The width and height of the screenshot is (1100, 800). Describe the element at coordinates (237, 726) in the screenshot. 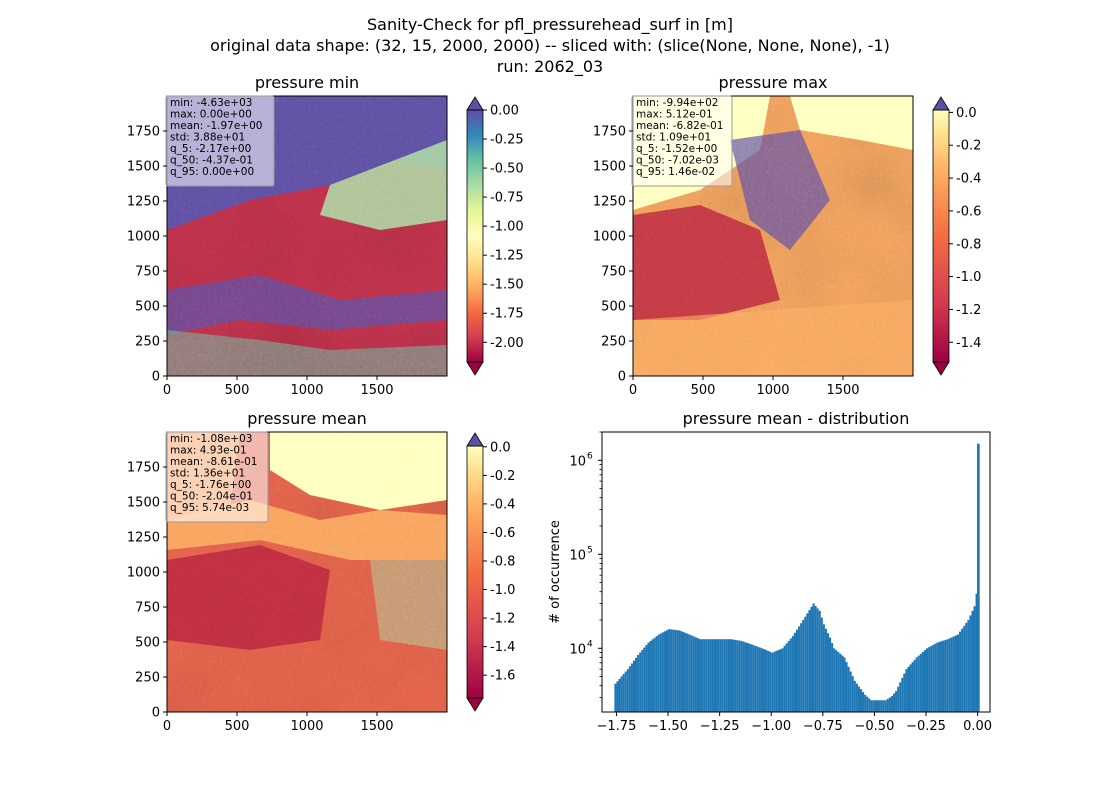

I see `x-tick-label: 500` at that location.